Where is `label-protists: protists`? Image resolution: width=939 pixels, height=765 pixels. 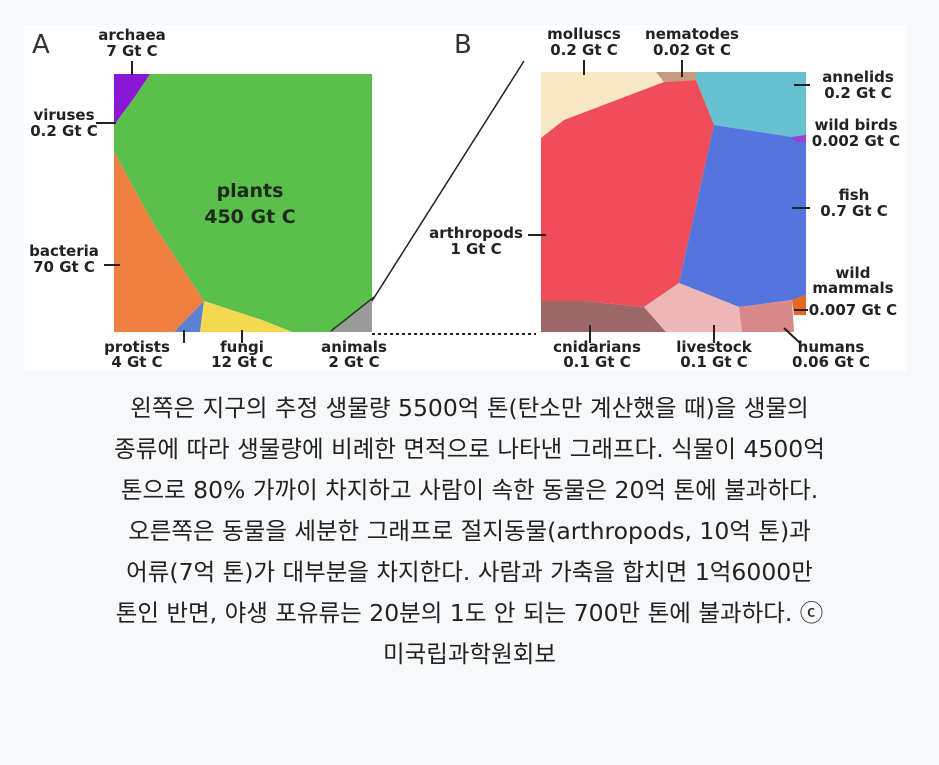
label-protists: protists is located at coordinates (137, 347).